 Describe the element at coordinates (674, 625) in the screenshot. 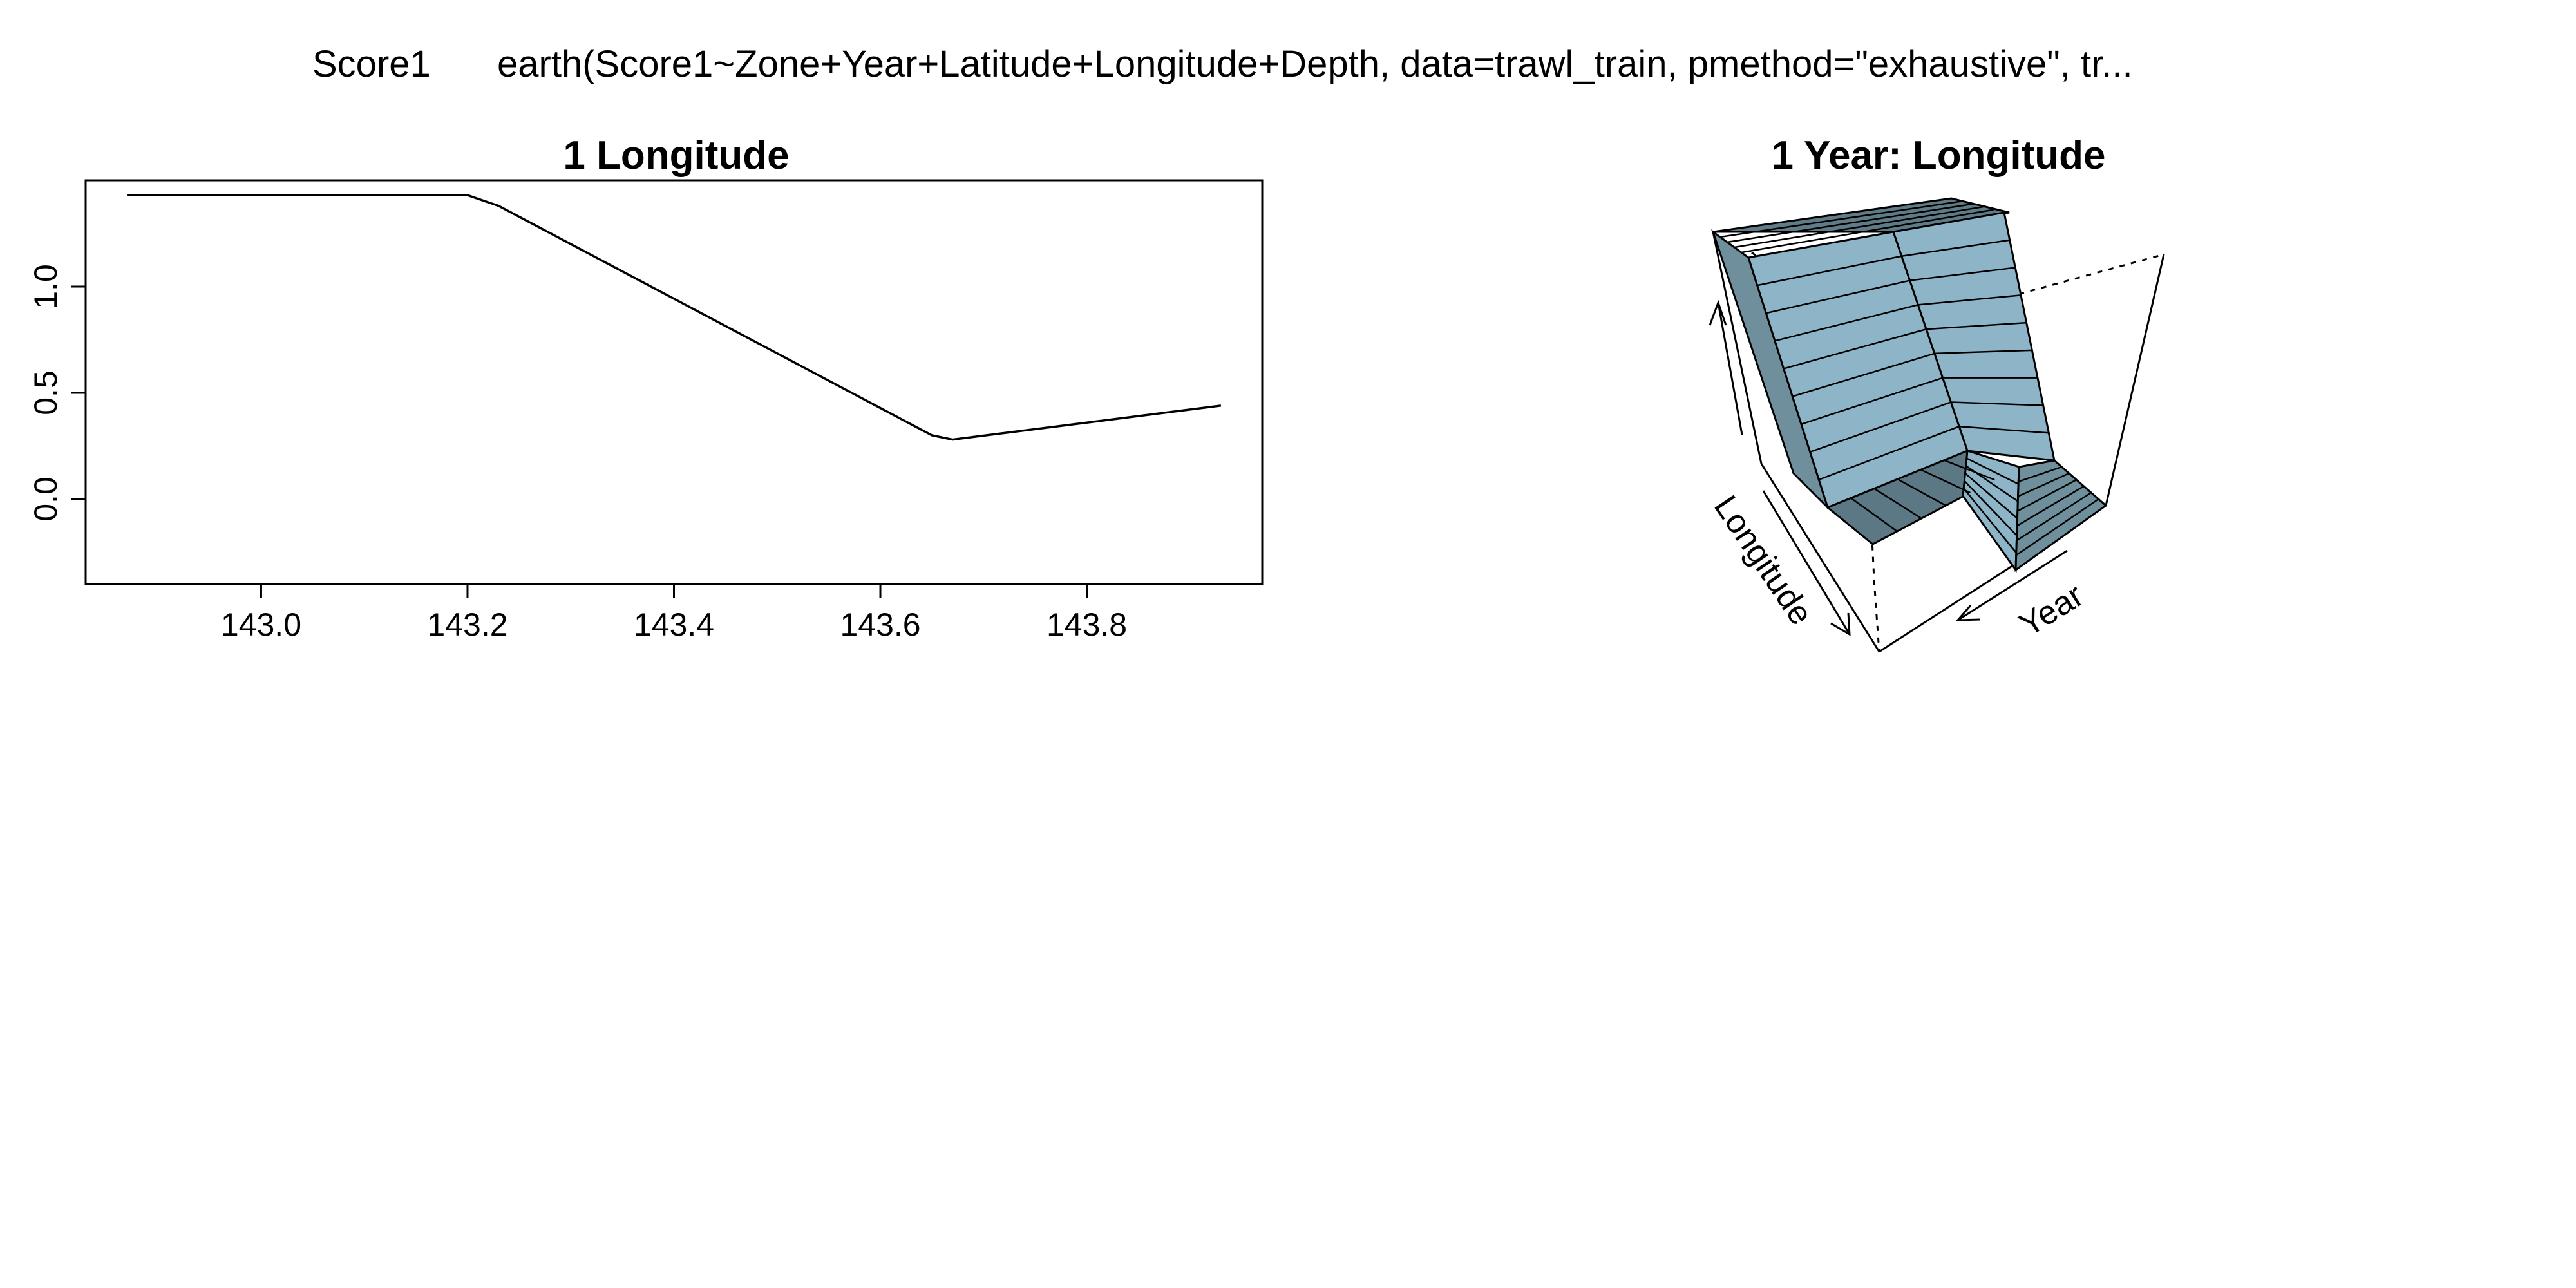

I see `x-tick-label: 143.4` at that location.